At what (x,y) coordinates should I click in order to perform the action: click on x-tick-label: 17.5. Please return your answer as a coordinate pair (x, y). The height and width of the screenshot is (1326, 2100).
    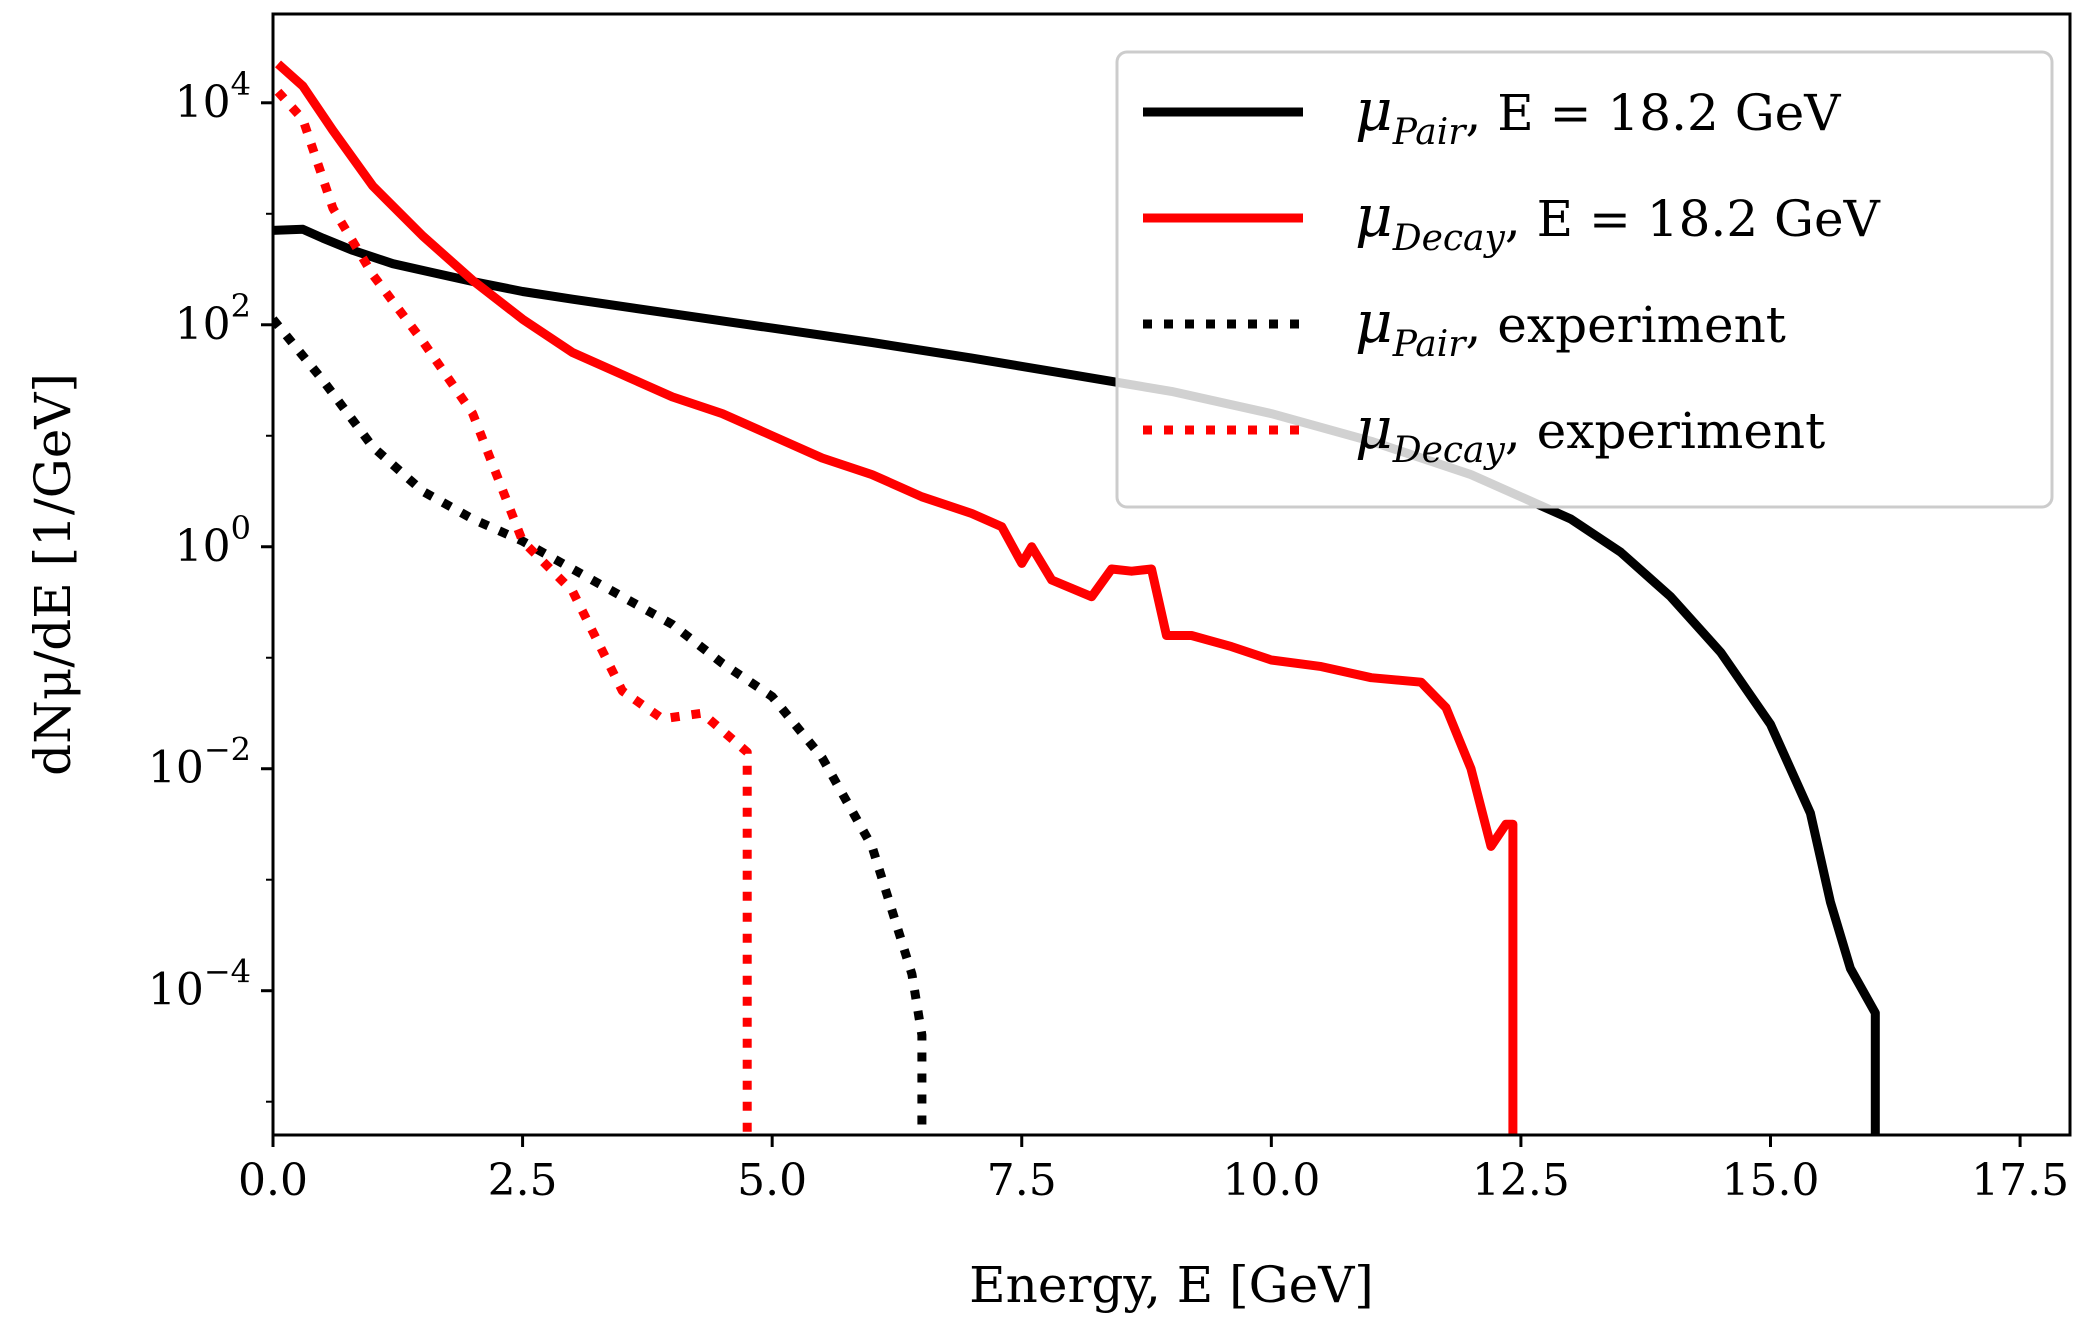
    Looking at the image, I should click on (2020, 1180).